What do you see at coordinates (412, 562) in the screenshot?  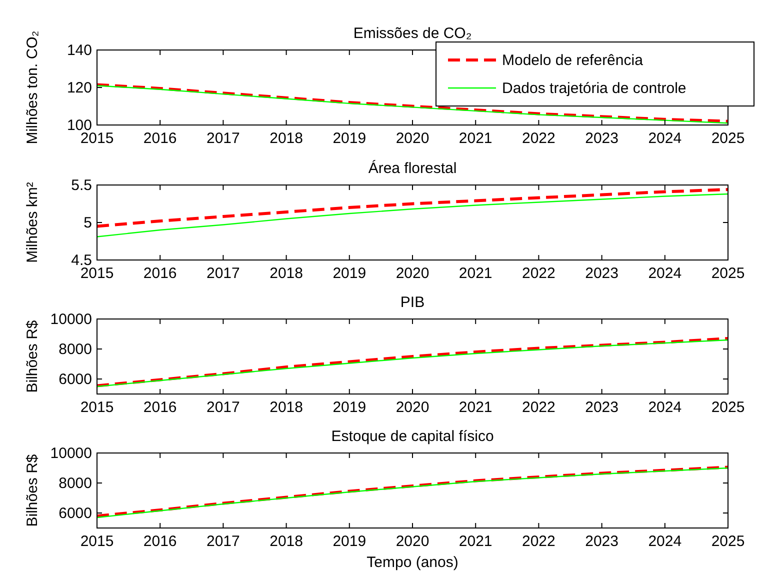 I see `x-axis-title: Tempo (anos)` at bounding box center [412, 562].